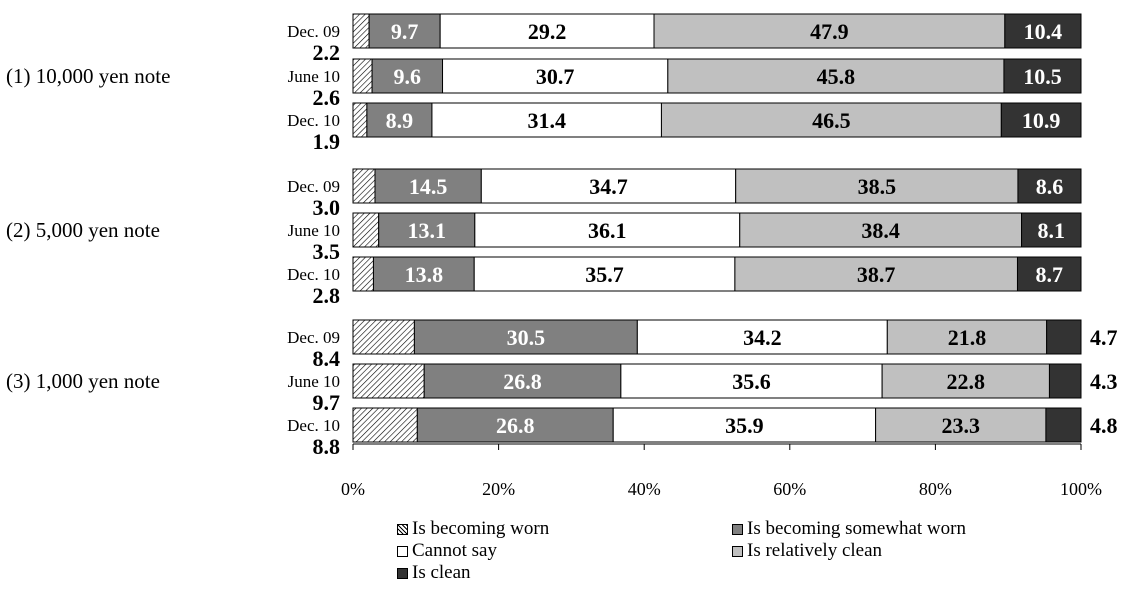  I want to click on data-label: 21.8, so click(967, 337).